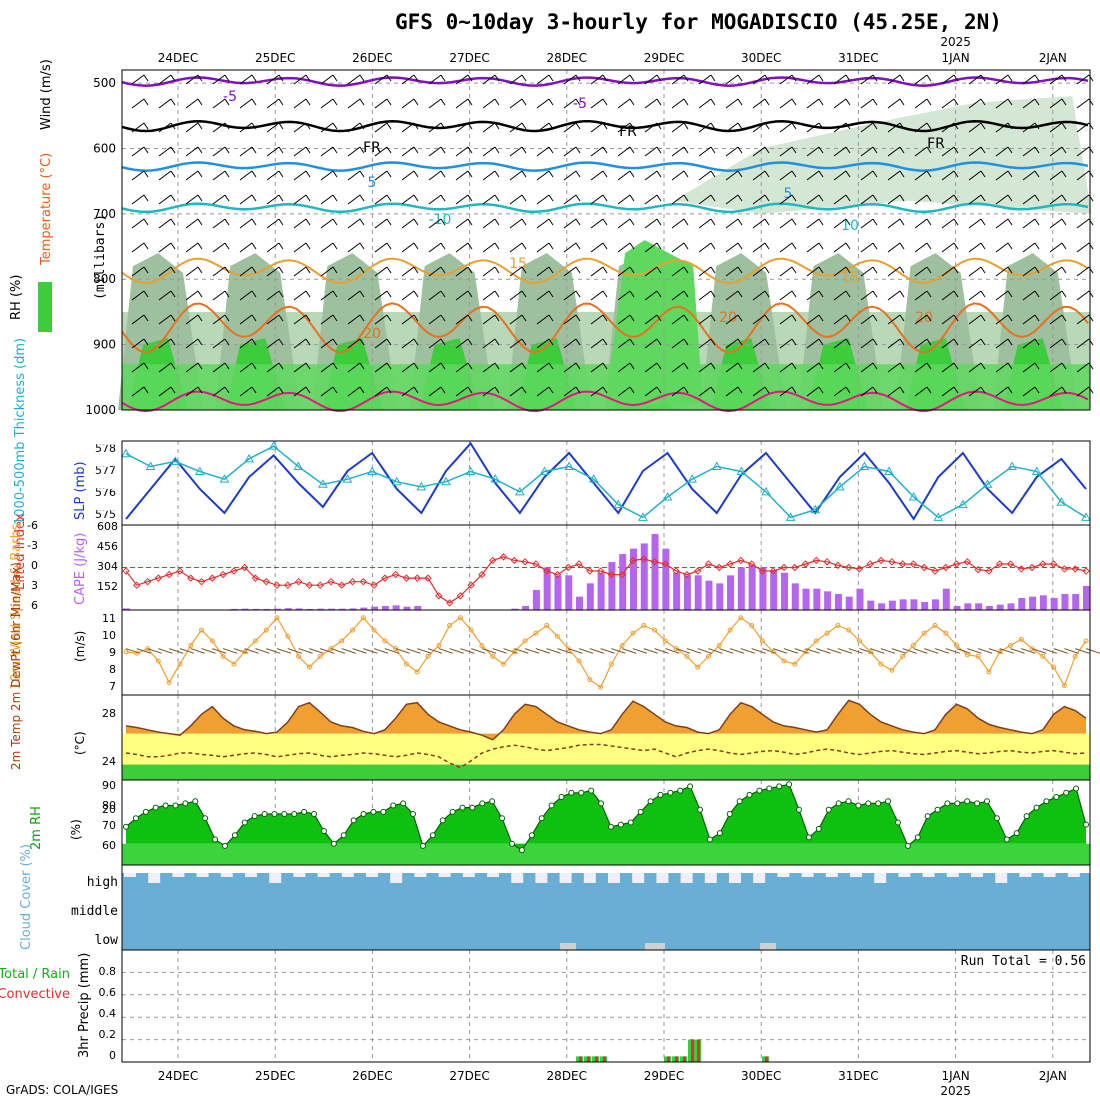 Image resolution: width=1100 pixels, height=1100 pixels. Describe the element at coordinates (45, 307) in the screenshot. I see `rh-color-key` at that location.